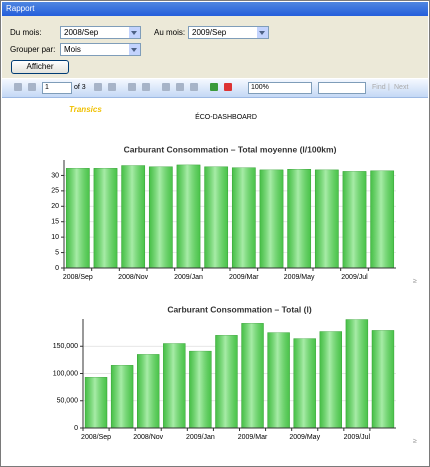  Describe the element at coordinates (209, 32) in the screenshot. I see `to-value: 2009/Sep` at that location.